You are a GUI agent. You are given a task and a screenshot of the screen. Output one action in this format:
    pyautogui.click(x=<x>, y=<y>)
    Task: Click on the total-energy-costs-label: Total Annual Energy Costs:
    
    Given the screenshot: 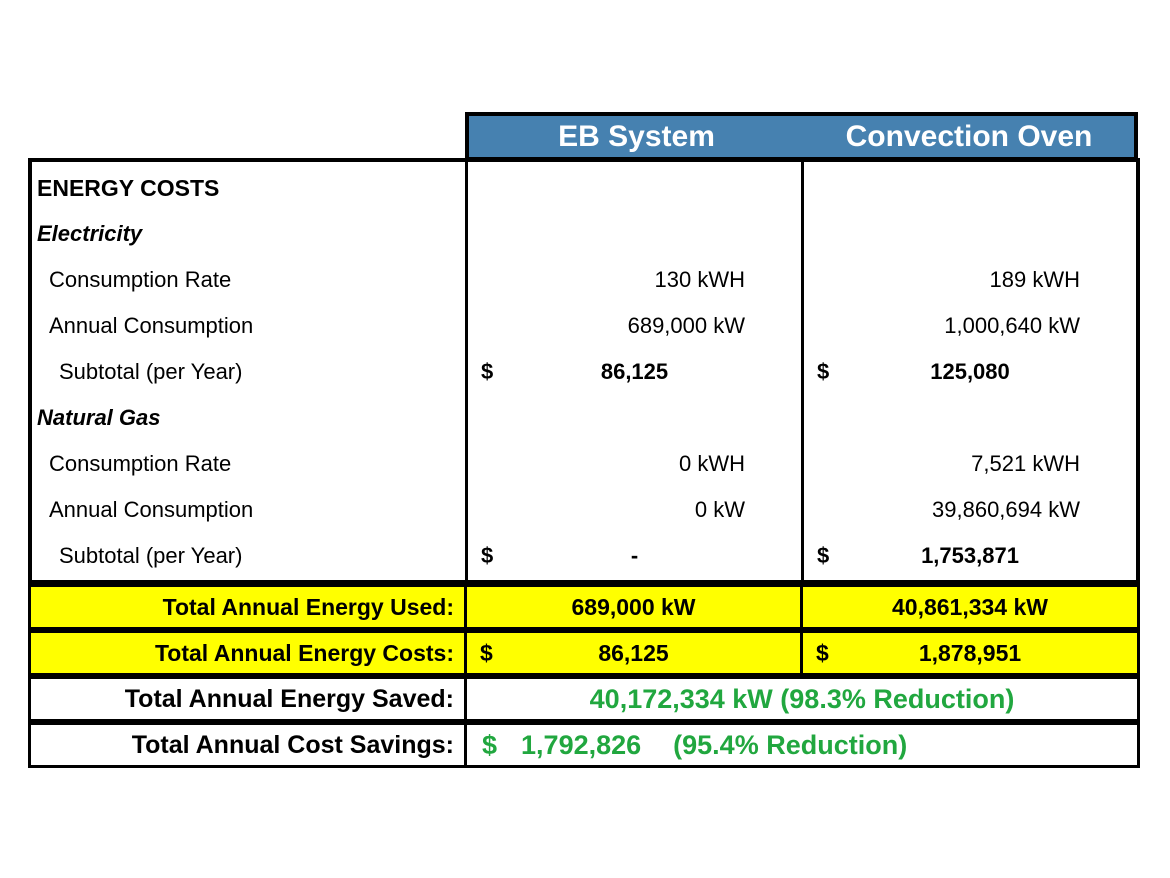 What is the action you would take?
    pyautogui.click(x=304, y=652)
    